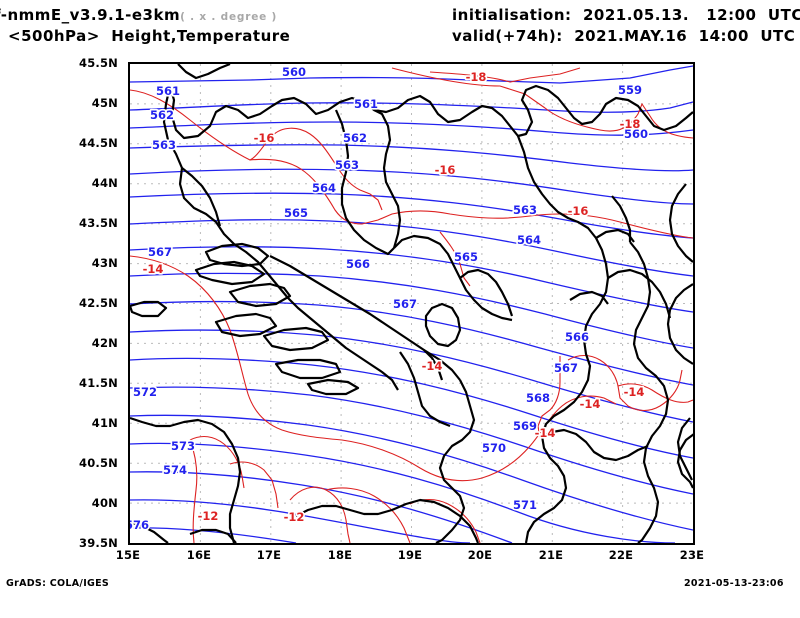  What do you see at coordinates (692, 555) in the screenshot?
I see `x-tick-label: 23E` at bounding box center [692, 555].